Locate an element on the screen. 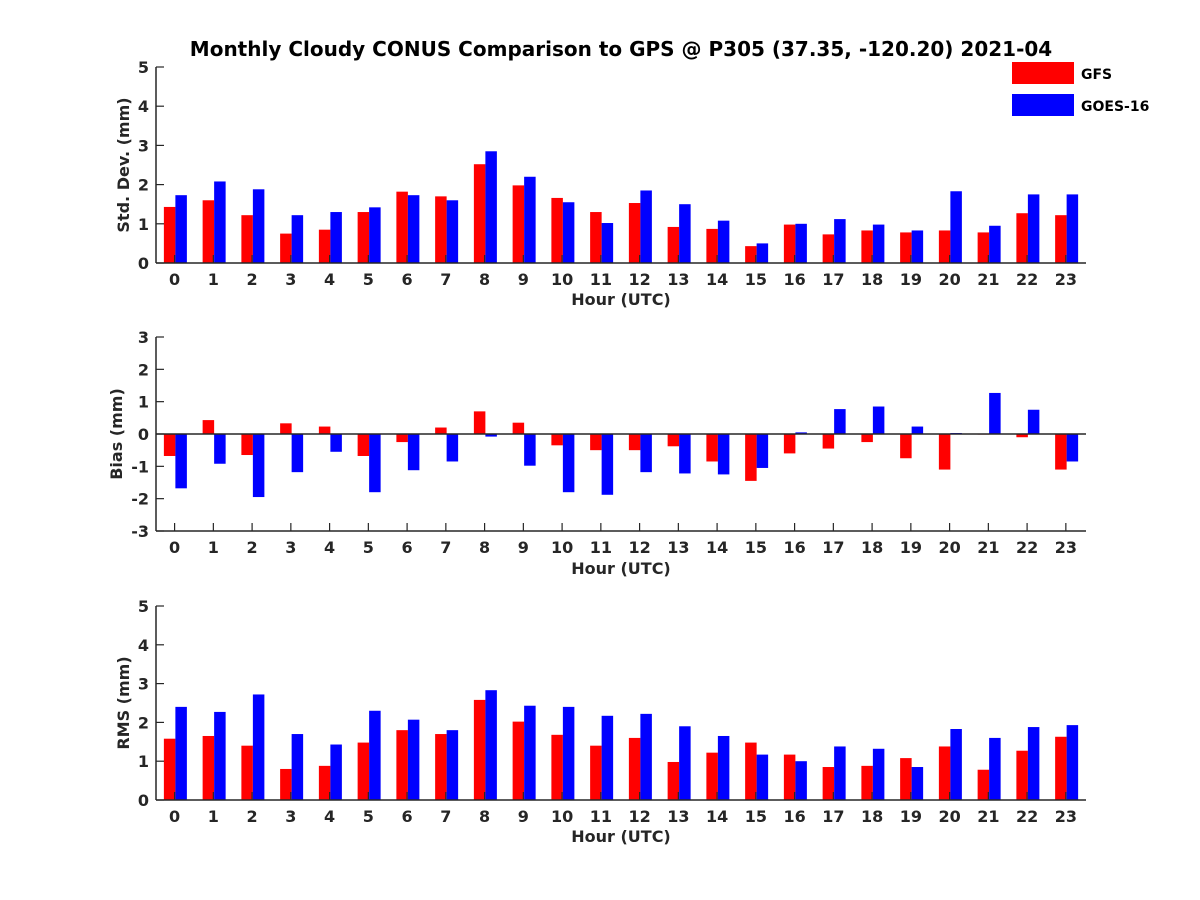 Image resolution: width=1200 pixels, height=900 pixels. x-tick-label: 13 is located at coordinates (678, 279).